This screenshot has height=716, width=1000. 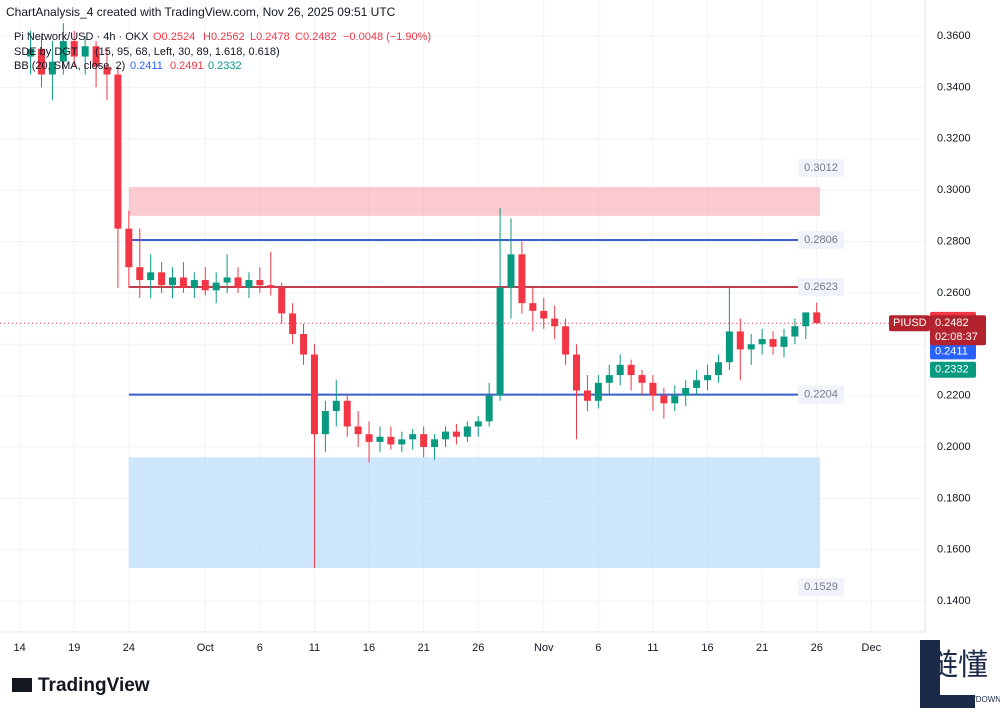 What do you see at coordinates (821, 240) in the screenshot?
I see `level-label: 0.2806` at bounding box center [821, 240].